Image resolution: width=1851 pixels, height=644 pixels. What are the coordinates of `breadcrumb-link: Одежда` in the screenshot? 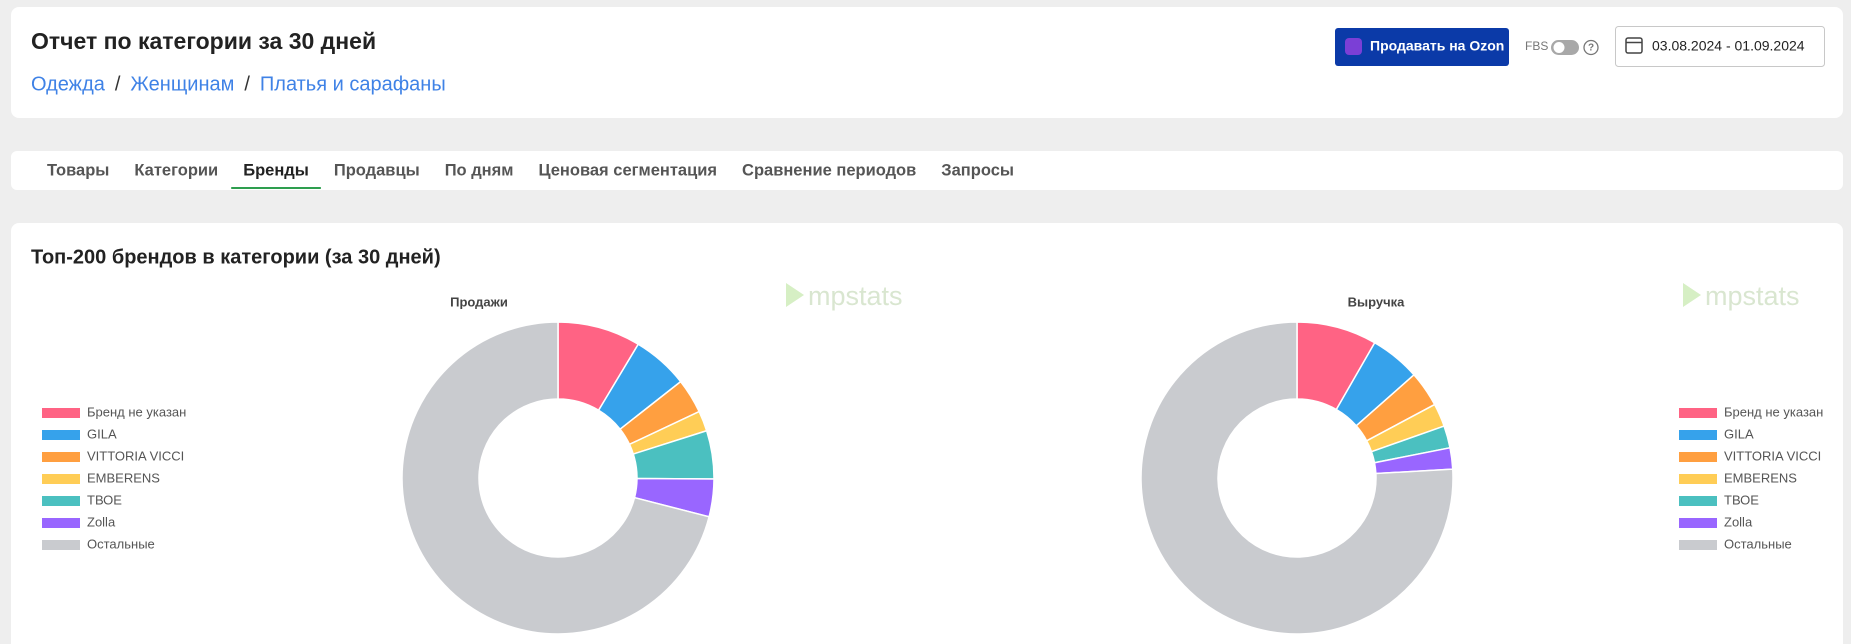 It's located at (68, 84).